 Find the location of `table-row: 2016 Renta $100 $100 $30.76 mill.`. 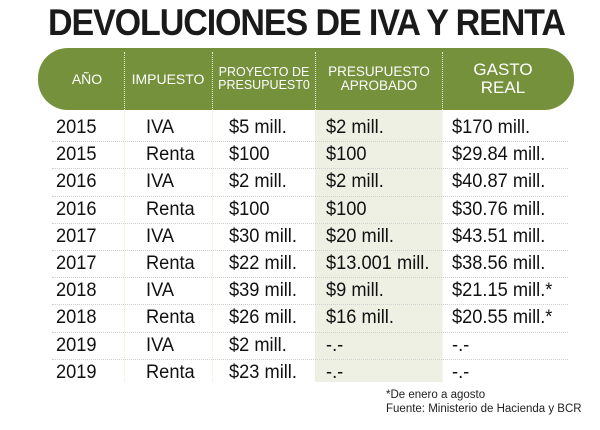

table-row: 2016 Renta $100 $100 $30.76 mill. is located at coordinates (310, 209).